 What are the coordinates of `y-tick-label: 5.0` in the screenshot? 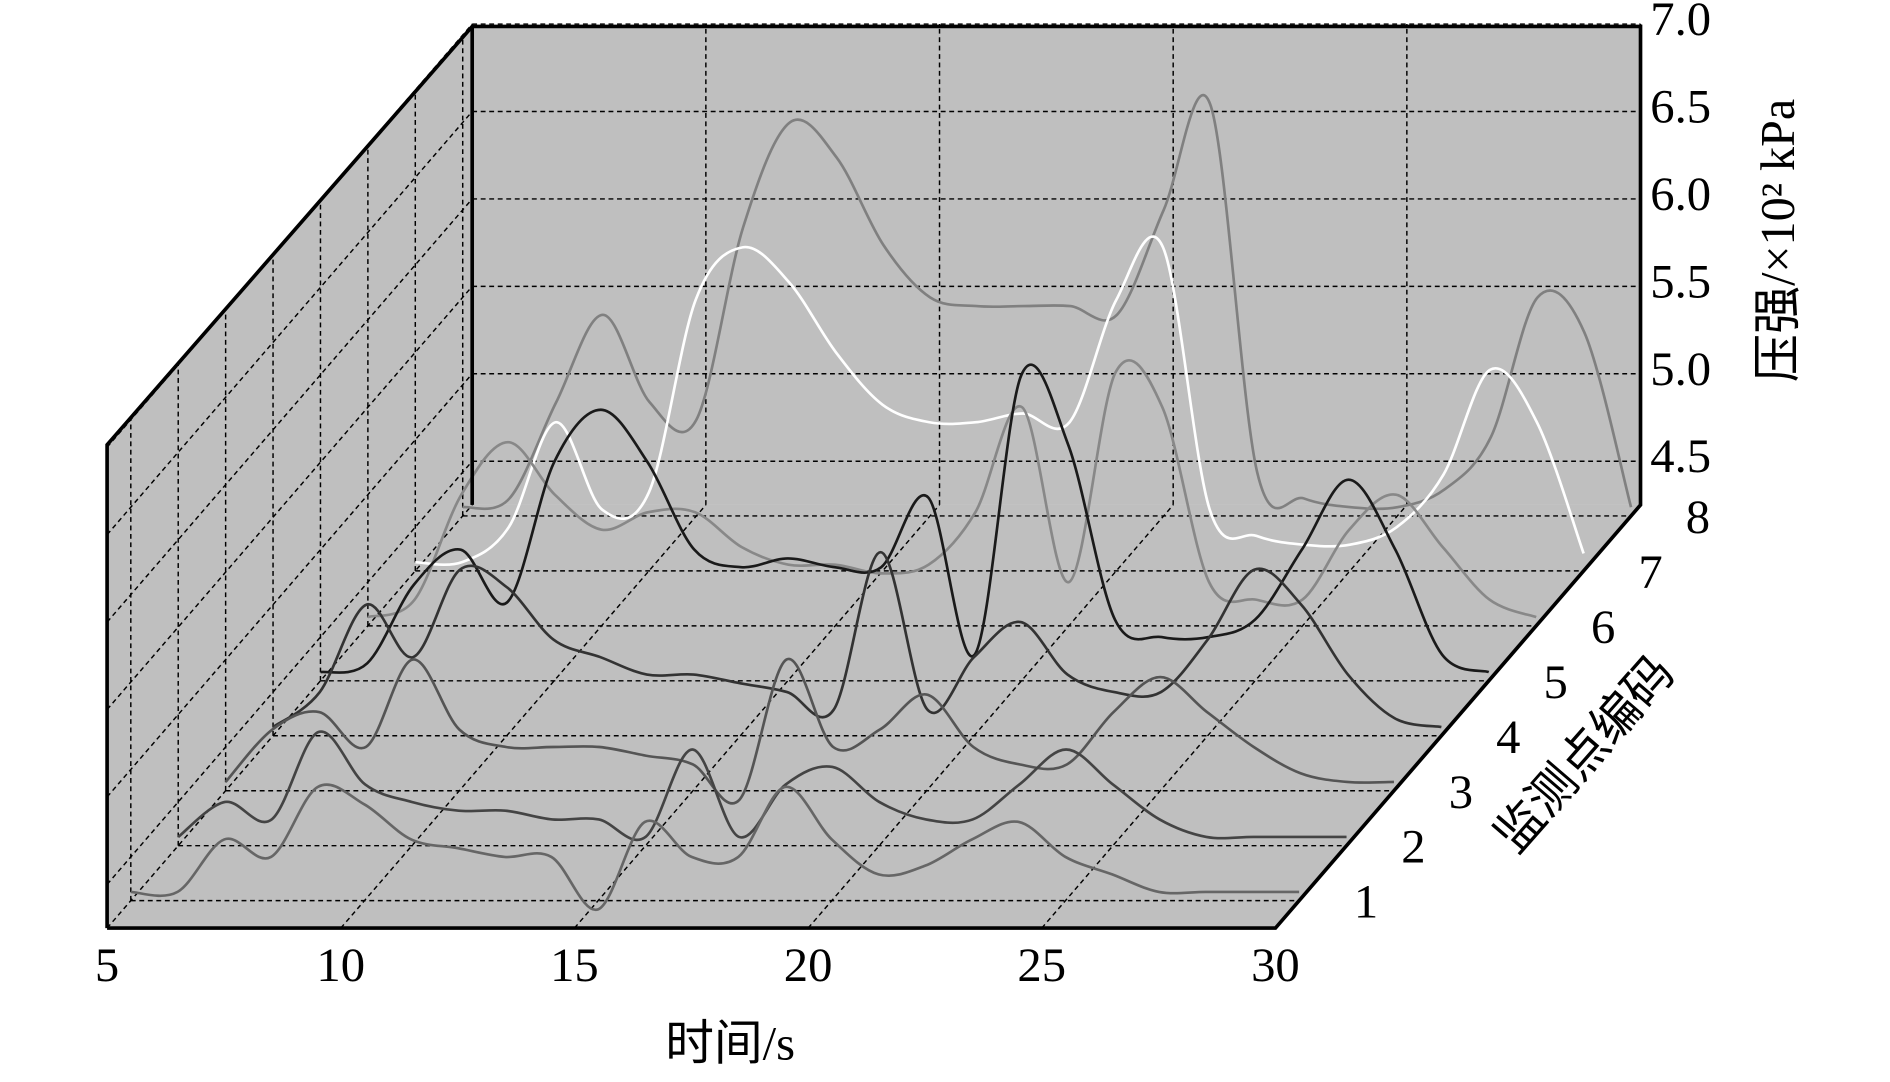 It's located at (1680, 369).